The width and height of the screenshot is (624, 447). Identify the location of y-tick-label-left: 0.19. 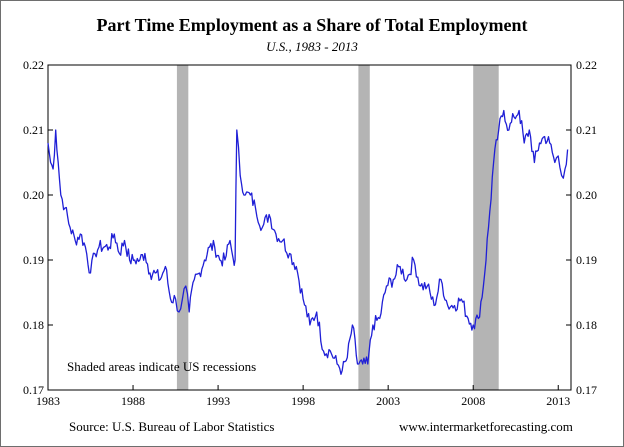
(33, 260).